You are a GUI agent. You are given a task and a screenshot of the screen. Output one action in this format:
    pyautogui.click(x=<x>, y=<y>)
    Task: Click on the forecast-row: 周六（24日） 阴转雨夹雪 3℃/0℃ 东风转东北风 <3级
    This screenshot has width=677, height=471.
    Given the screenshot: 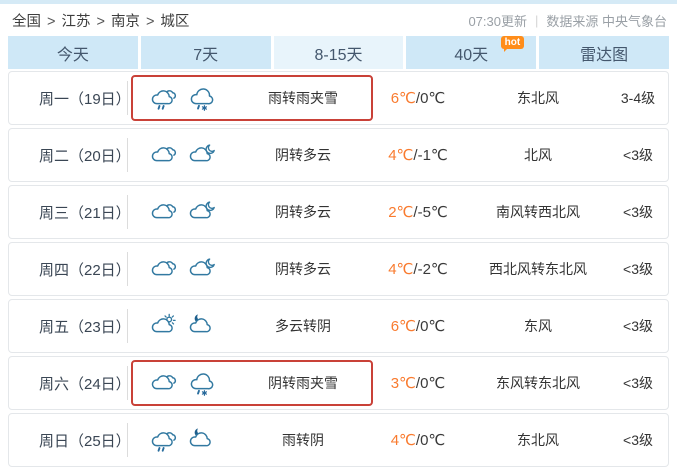 What is the action you would take?
    pyautogui.click(x=338, y=383)
    